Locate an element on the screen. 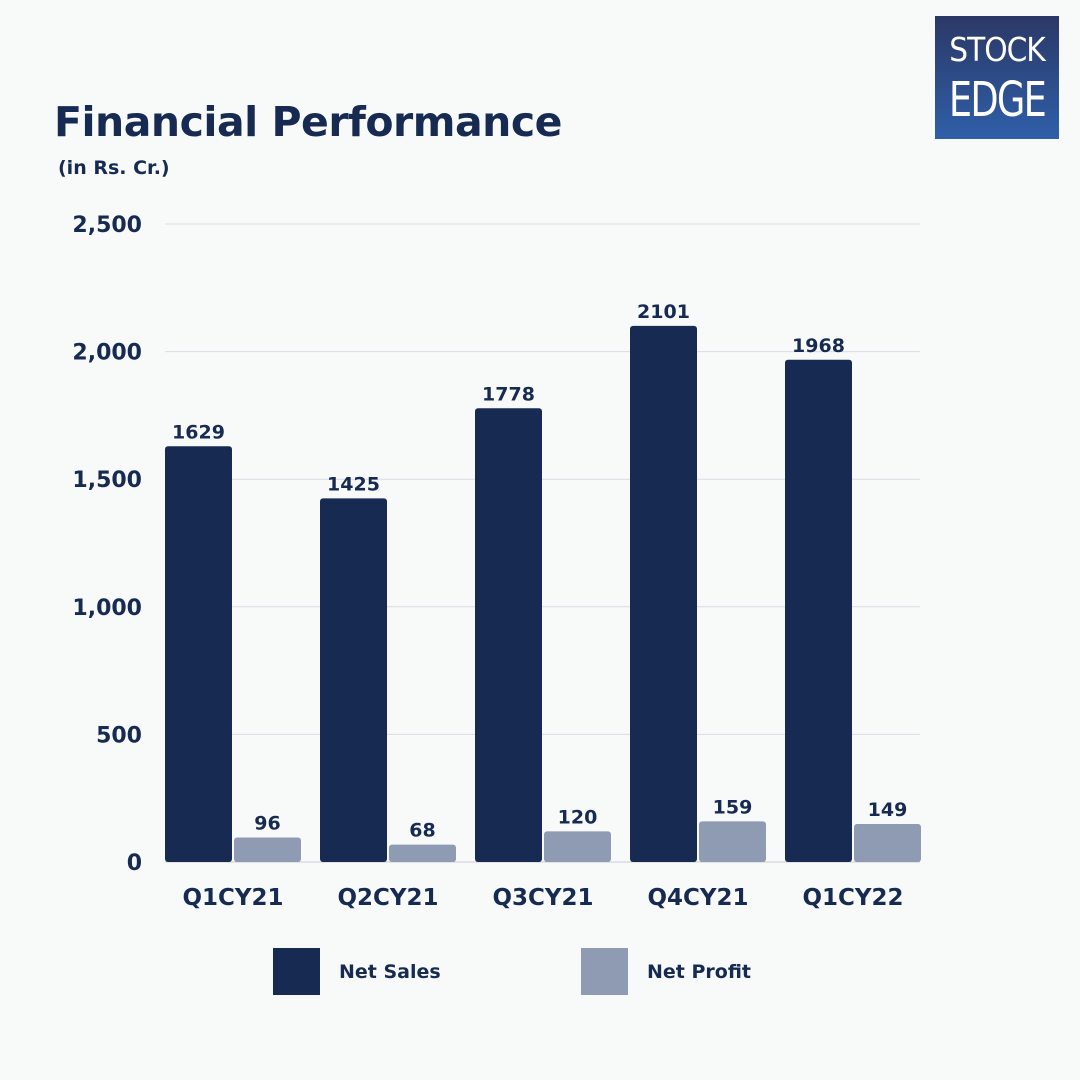 The height and width of the screenshot is (1080, 1080). legend-label: Net Profit is located at coordinates (699, 972).